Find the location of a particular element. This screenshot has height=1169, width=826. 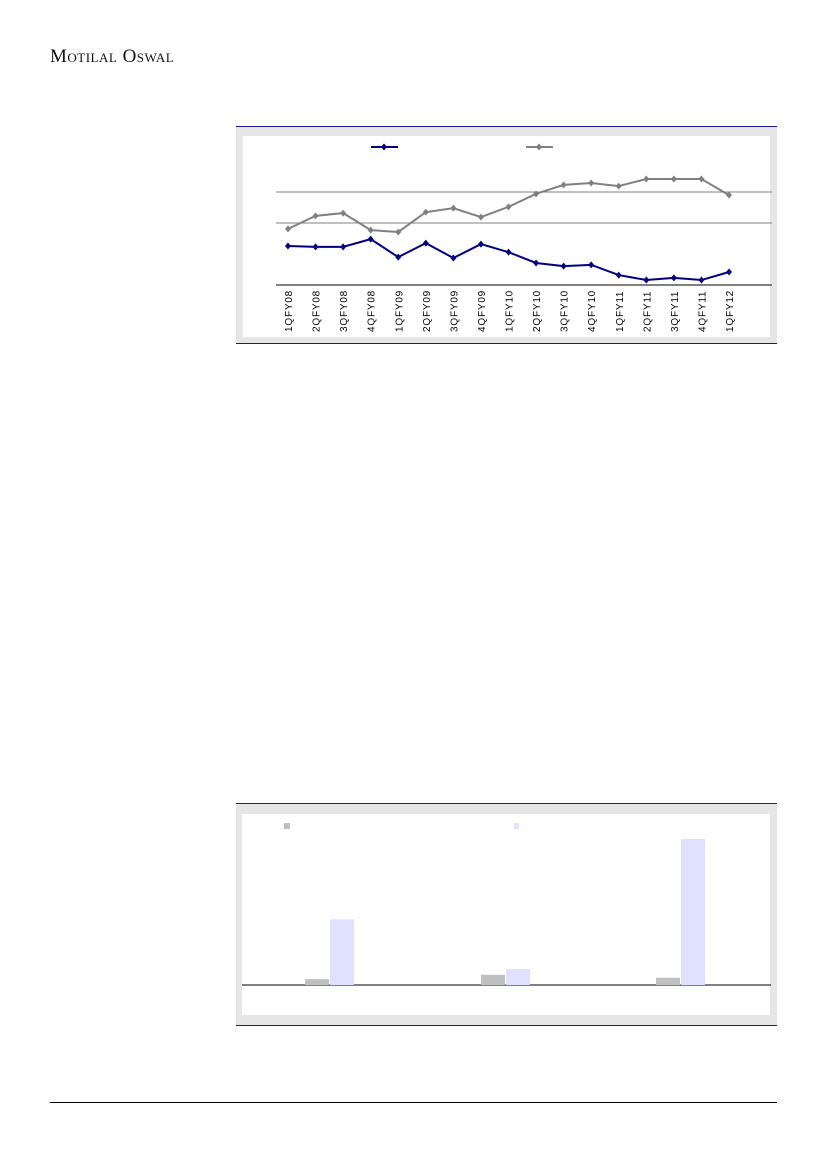

x-tick-label: 4QFY09 is located at coordinates (482, 311).